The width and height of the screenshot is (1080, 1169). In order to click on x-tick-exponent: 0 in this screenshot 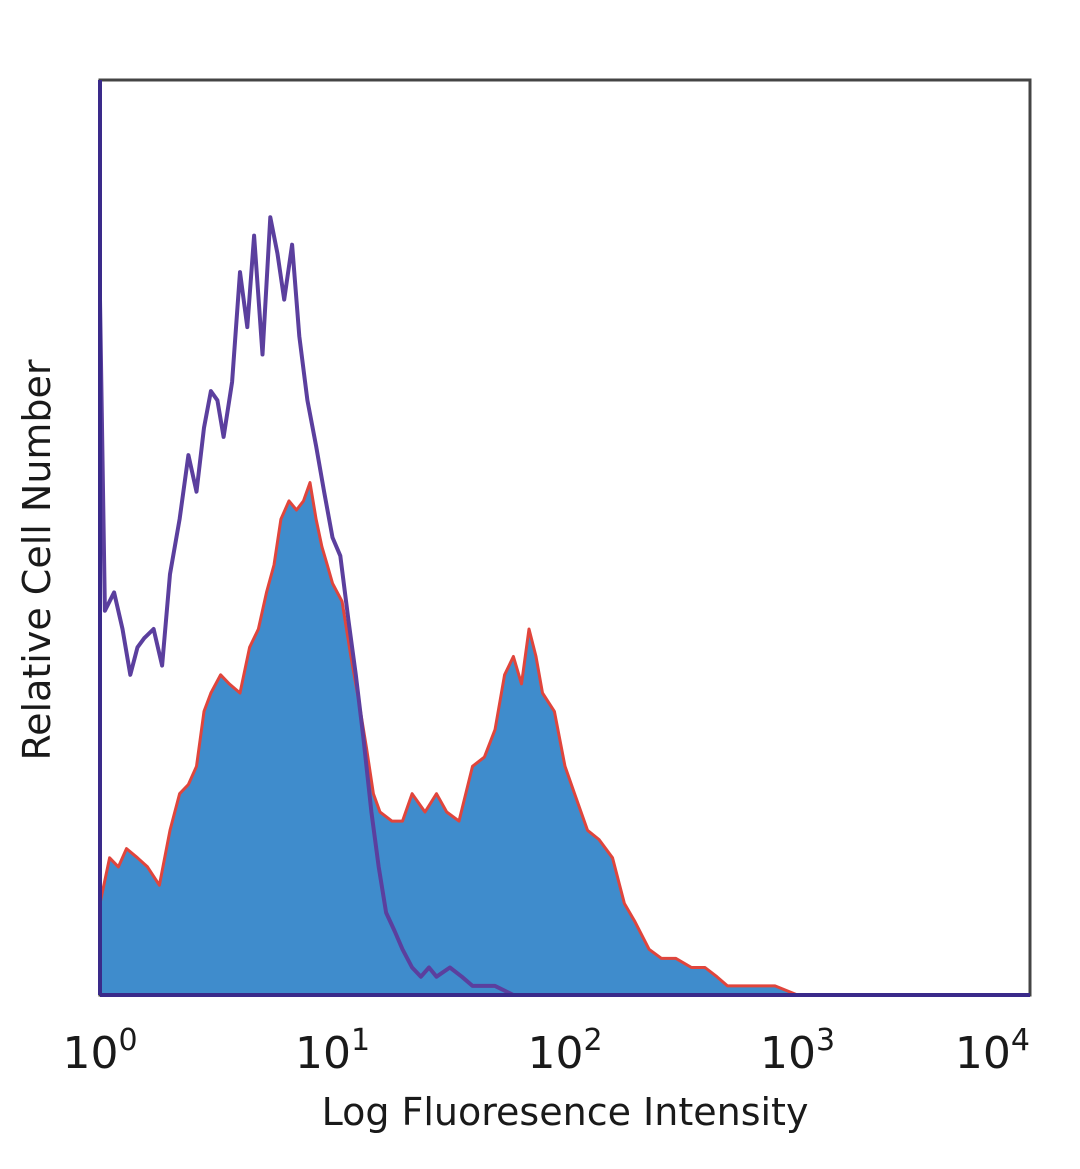, I will do `click(127, 1040)`.